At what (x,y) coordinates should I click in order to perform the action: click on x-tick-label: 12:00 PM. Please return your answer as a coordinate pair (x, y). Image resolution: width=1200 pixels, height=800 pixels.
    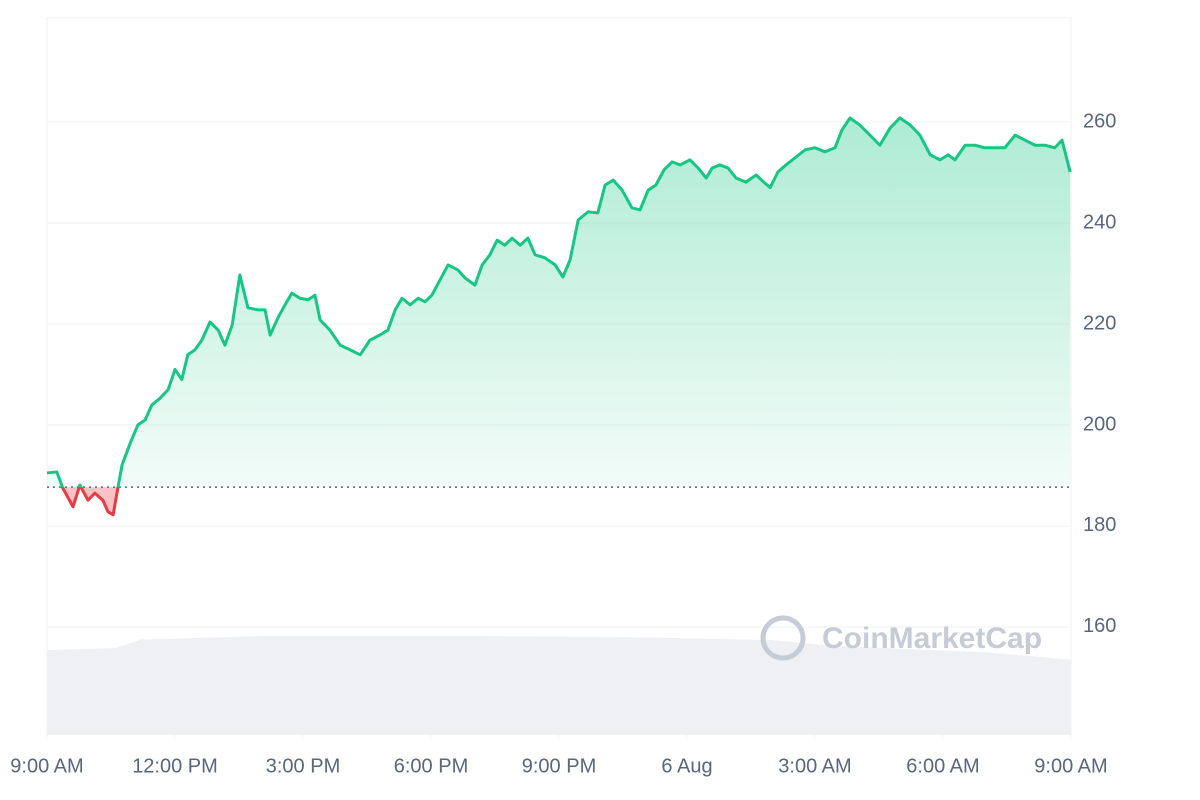
    Looking at the image, I should click on (175, 766).